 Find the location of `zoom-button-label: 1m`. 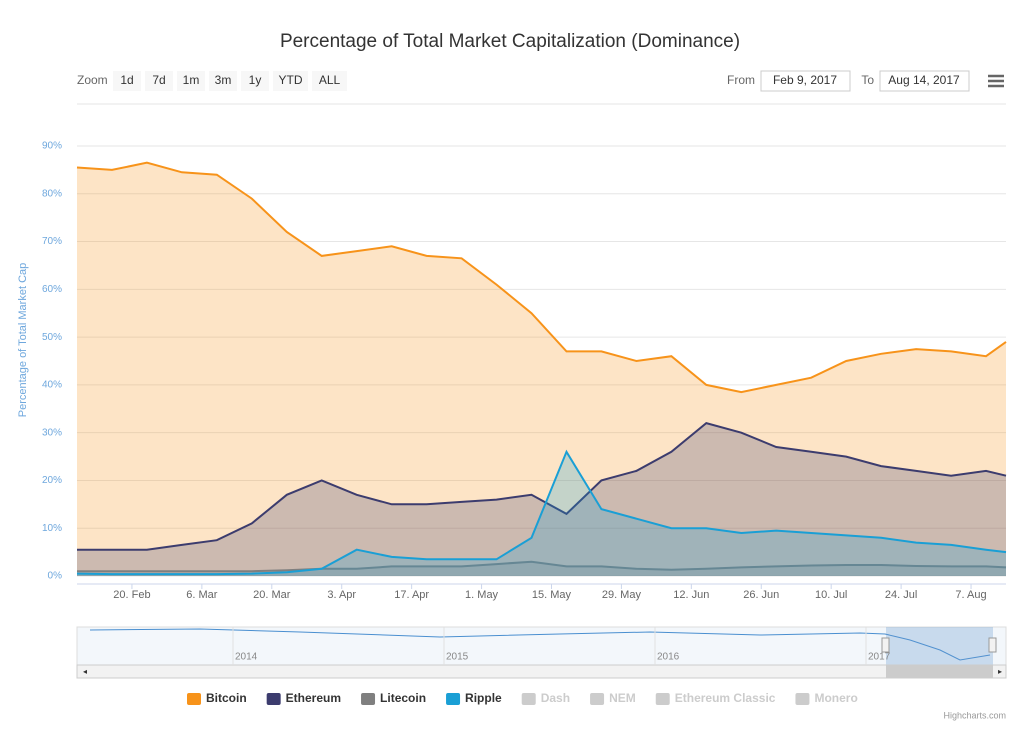

zoom-button-label: 1m is located at coordinates (191, 80).